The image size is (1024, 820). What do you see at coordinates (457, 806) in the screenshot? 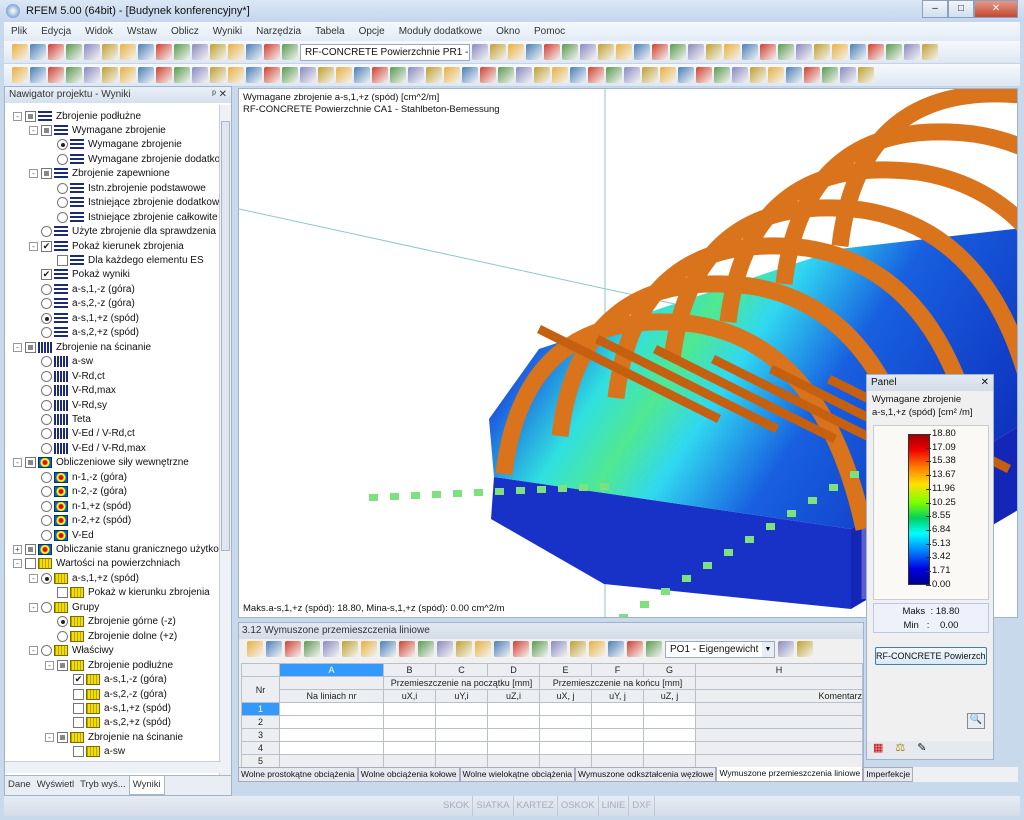
I see `status-toggle-skok: SKOK` at bounding box center [457, 806].